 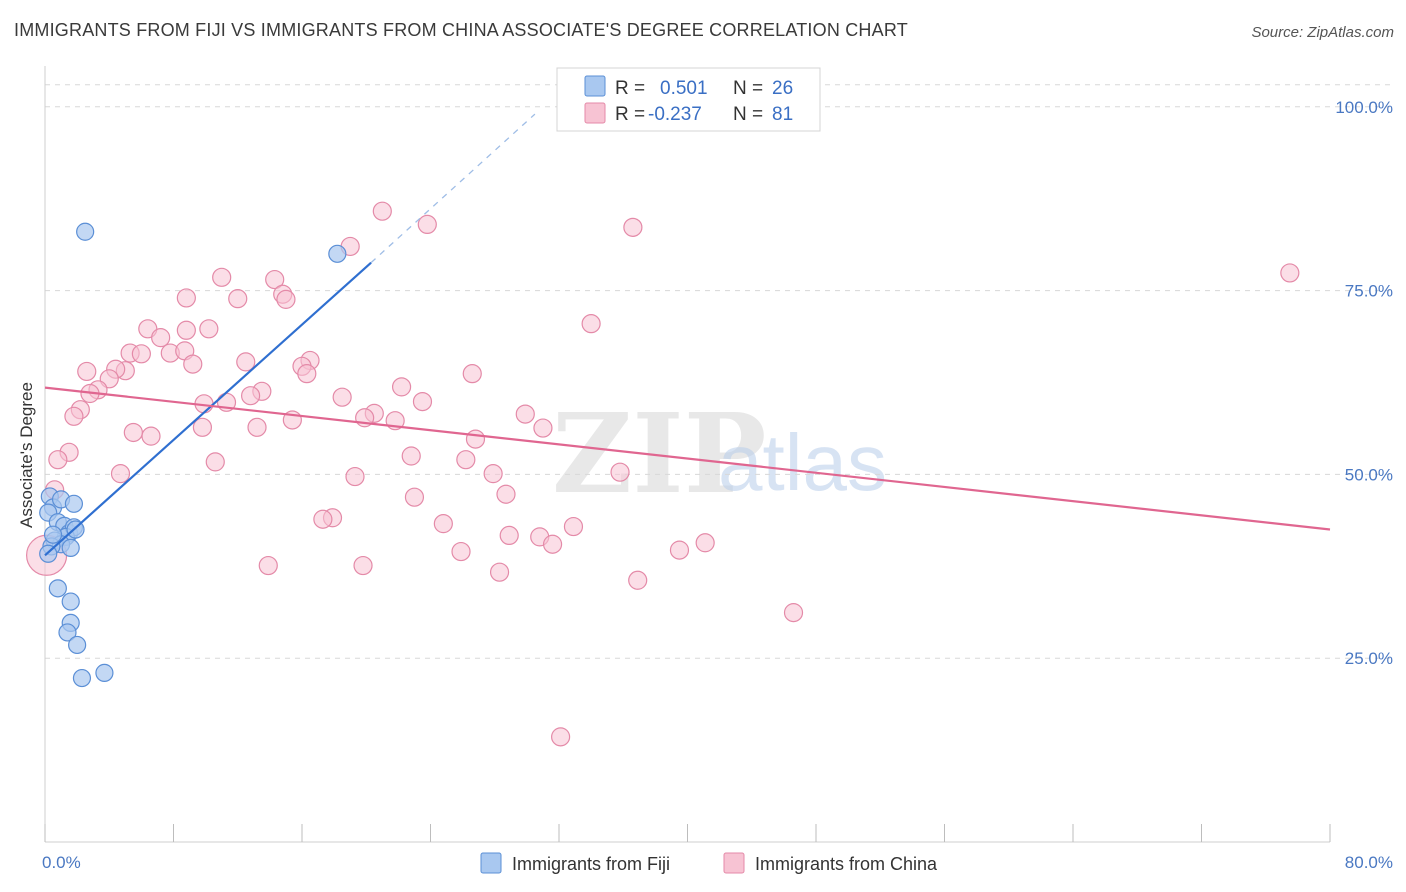 What do you see at coordinates (734, 863) in the screenshot?
I see `bottom-legend-swatch-china` at bounding box center [734, 863].